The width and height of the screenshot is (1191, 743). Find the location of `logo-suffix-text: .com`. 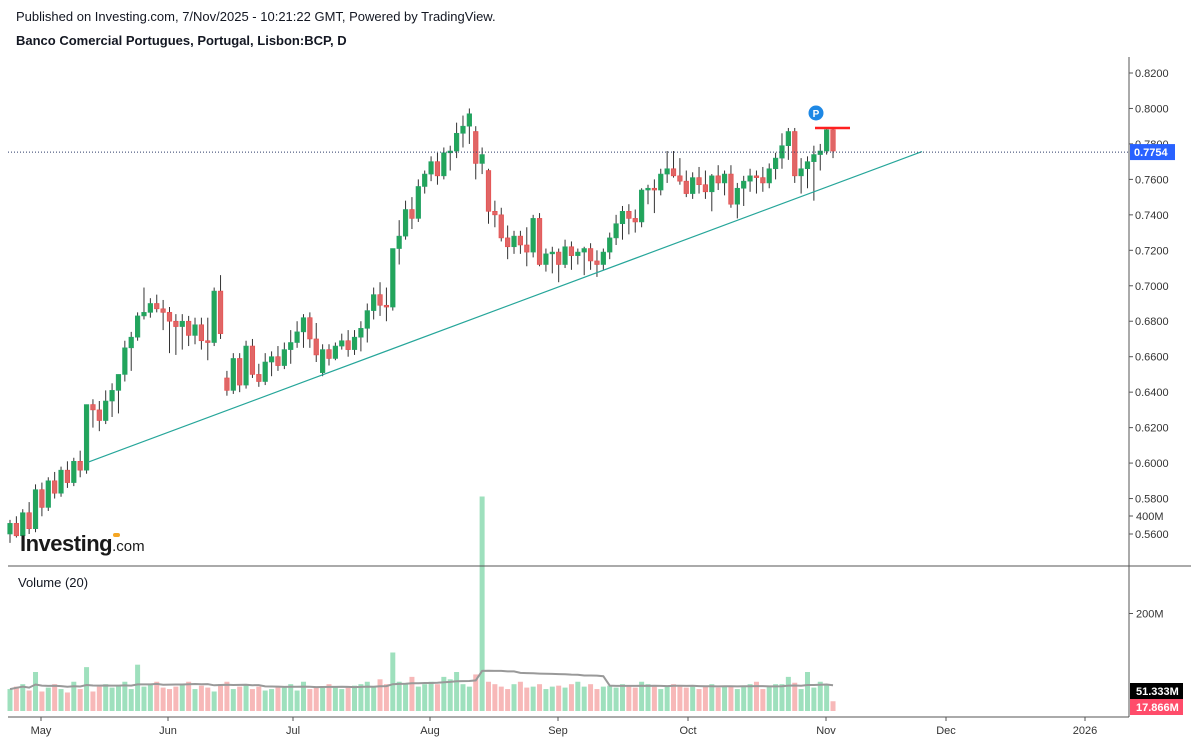

logo-suffix-text: .com is located at coordinates (128, 546).